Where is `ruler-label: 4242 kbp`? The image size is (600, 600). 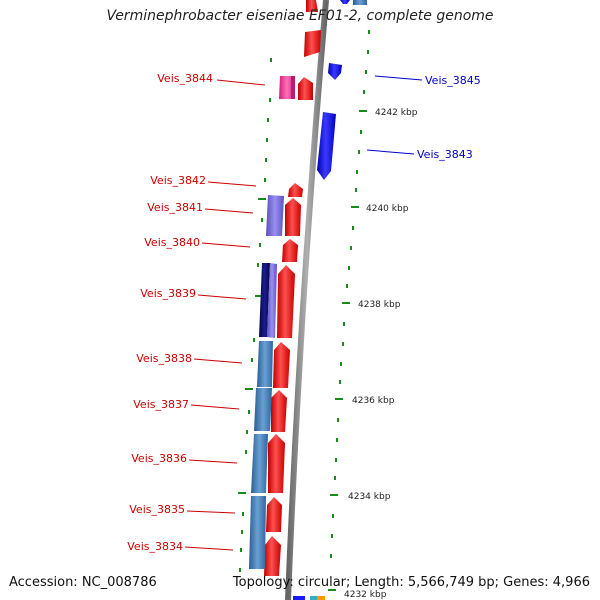 ruler-label: 4242 kbp is located at coordinates (396, 113).